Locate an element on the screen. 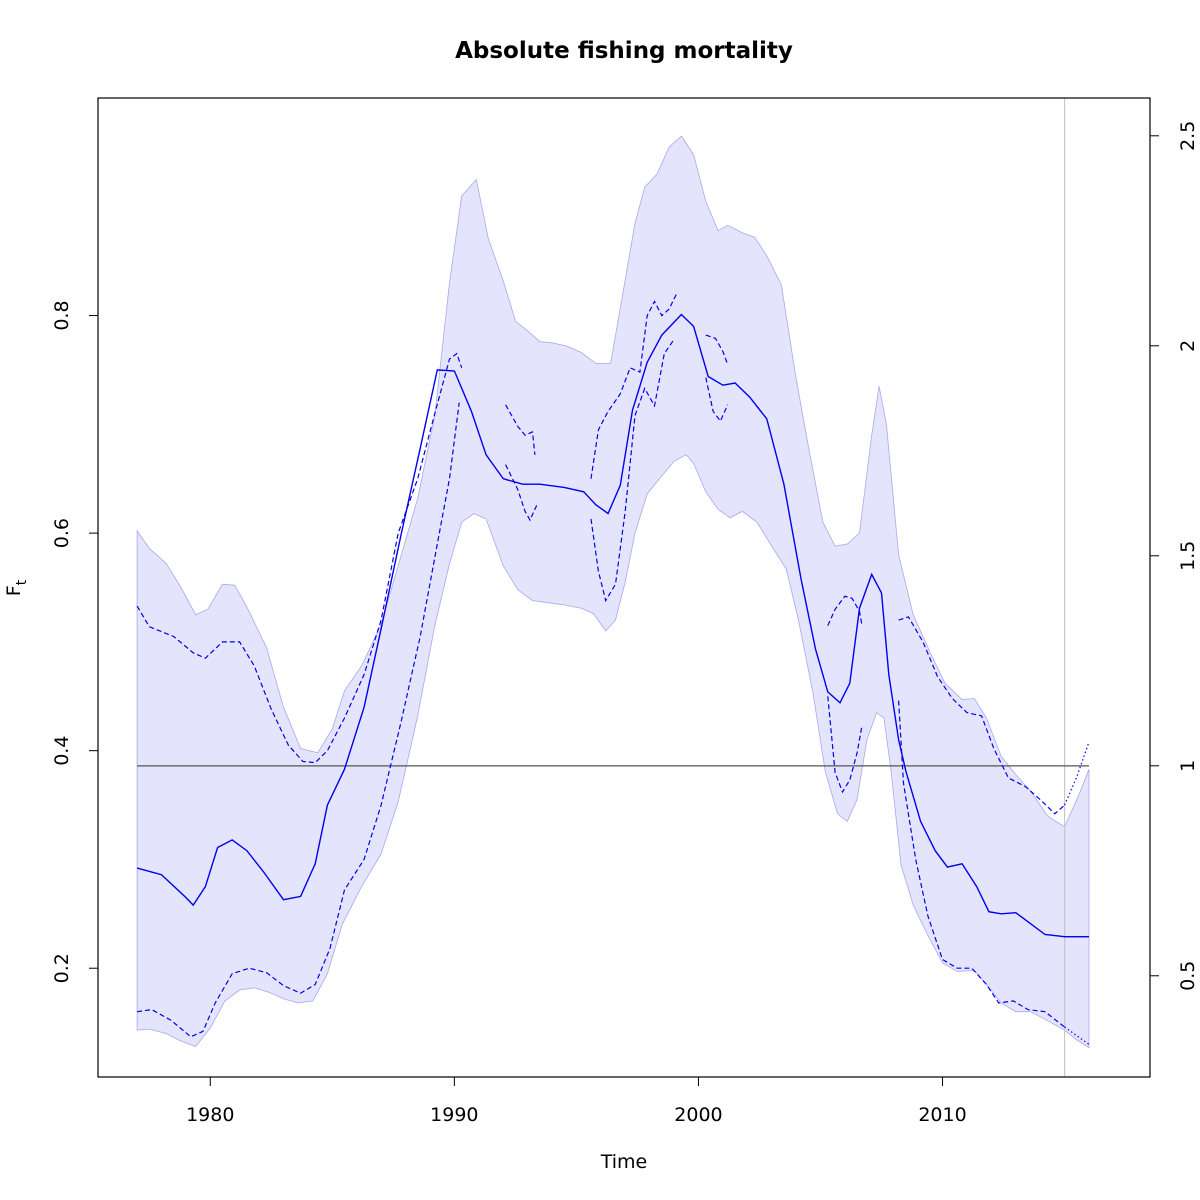 This screenshot has height=1200, width=1200. y2-tick-label: 2 is located at coordinates (1188, 346).